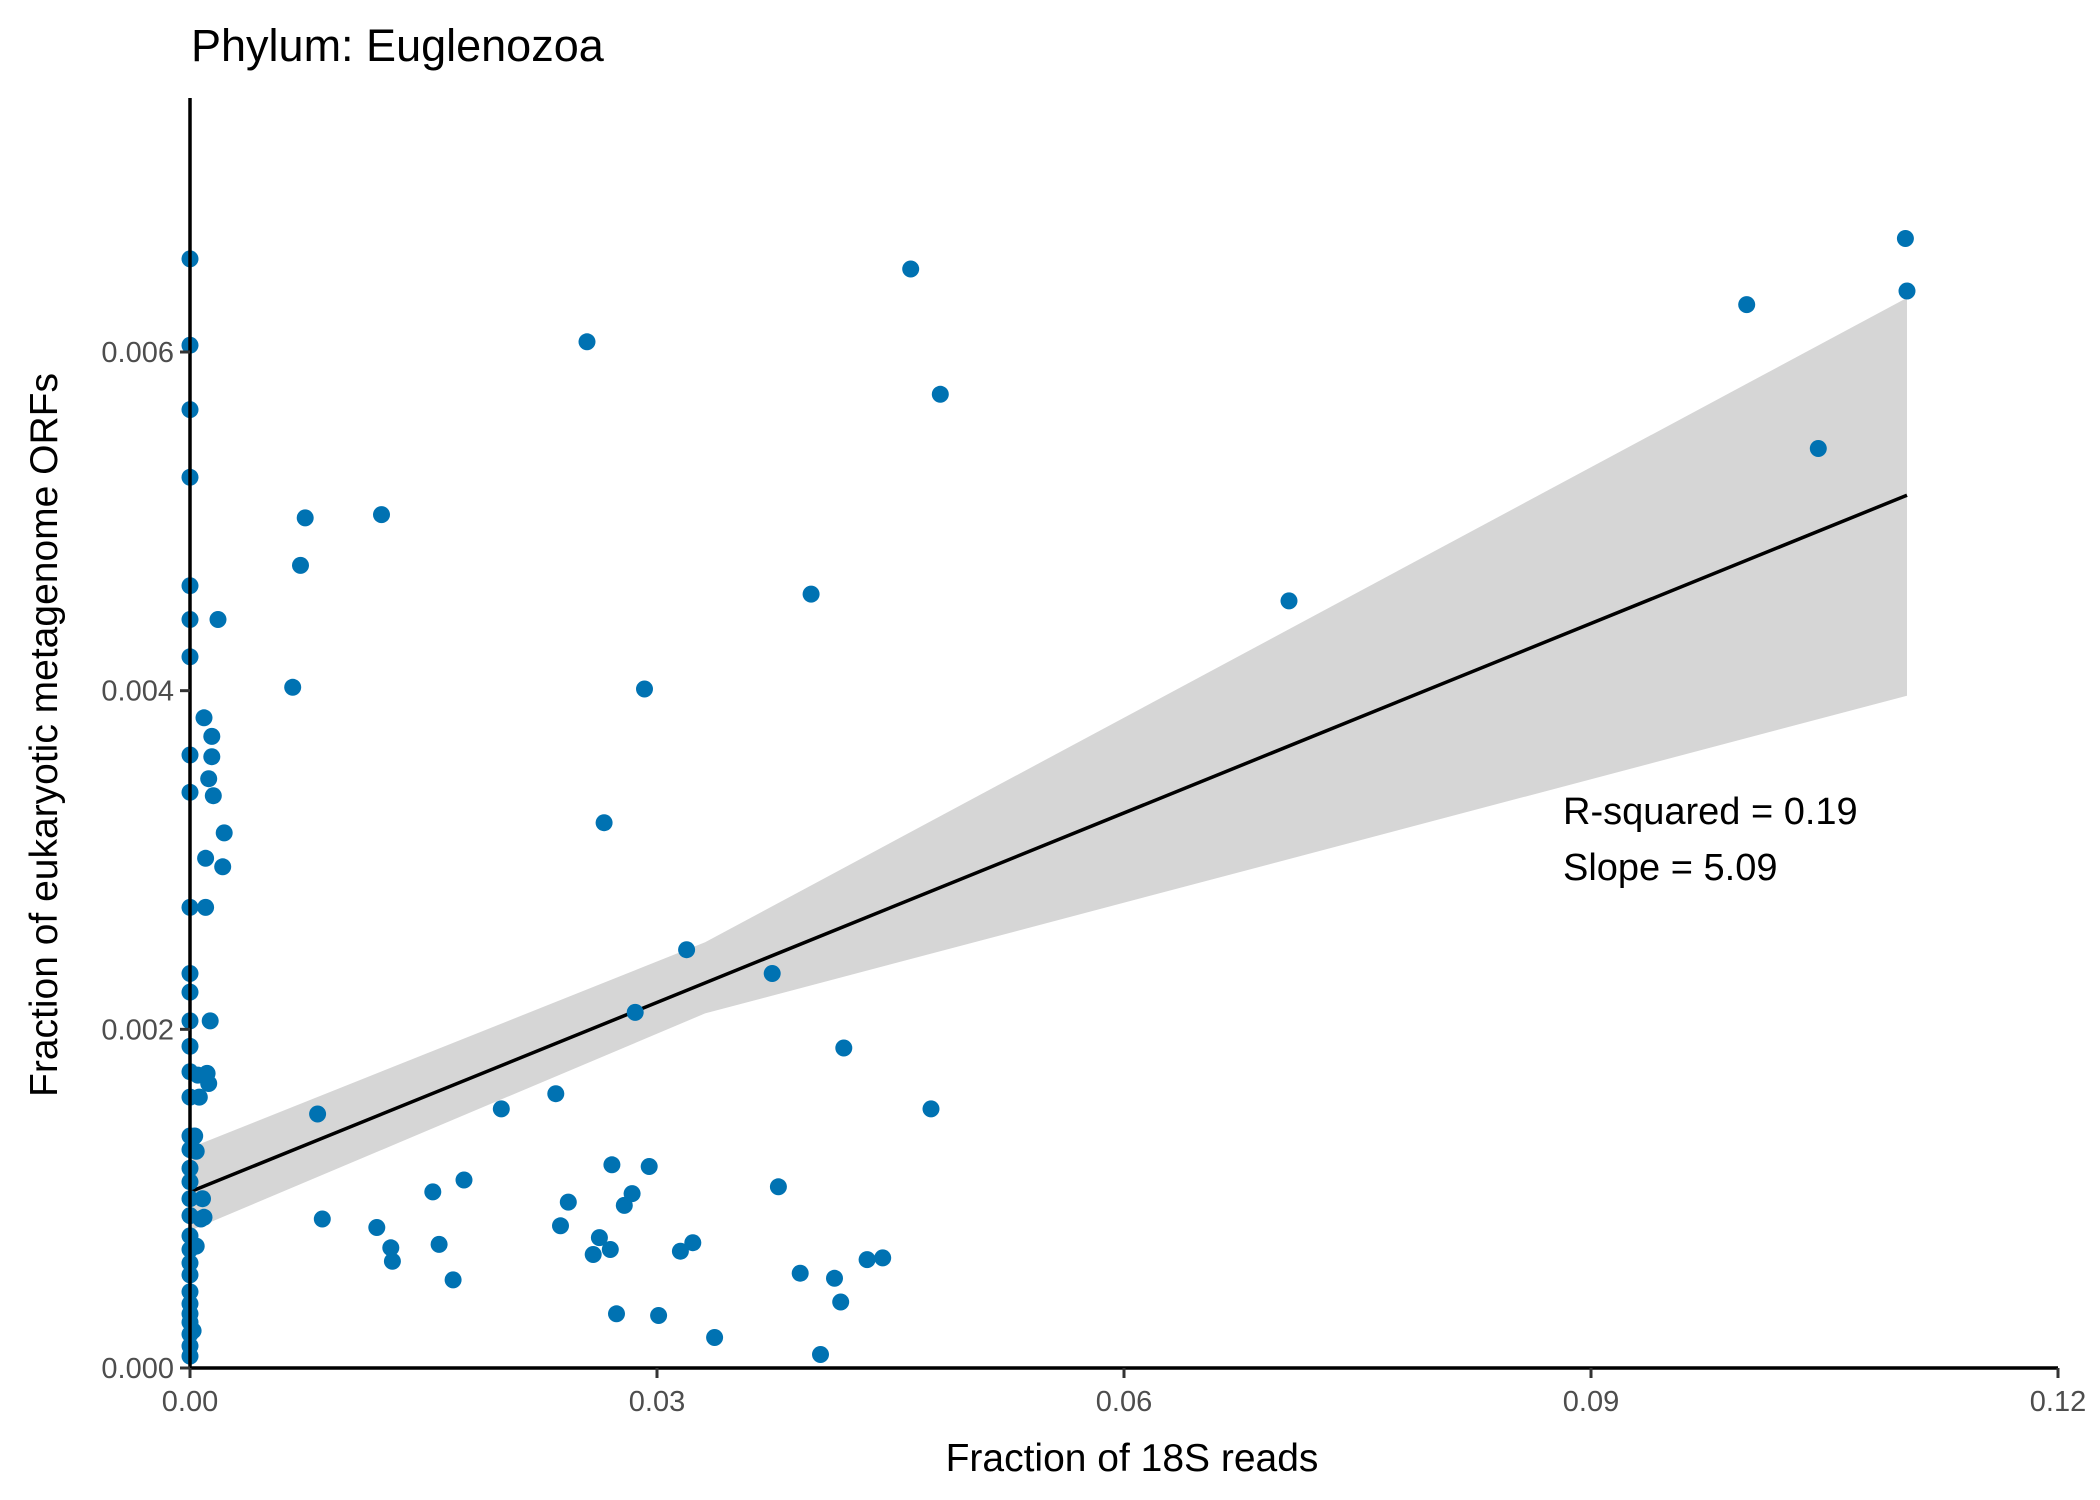 The image size is (2100, 1500). Describe the element at coordinates (44, 735) in the screenshot. I see `y-axis-title: Fraction of eukaryotic metagenome ORFs` at that location.